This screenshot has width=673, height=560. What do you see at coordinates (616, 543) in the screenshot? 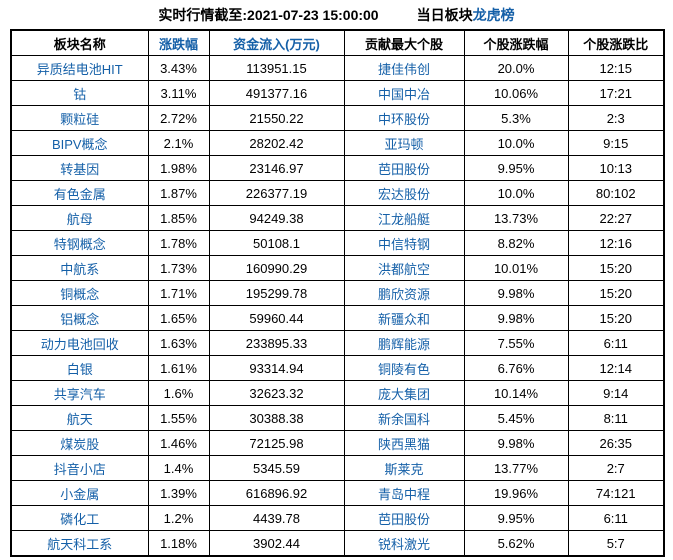
I see `updown-ratio-cell: 5:7` at bounding box center [616, 543].